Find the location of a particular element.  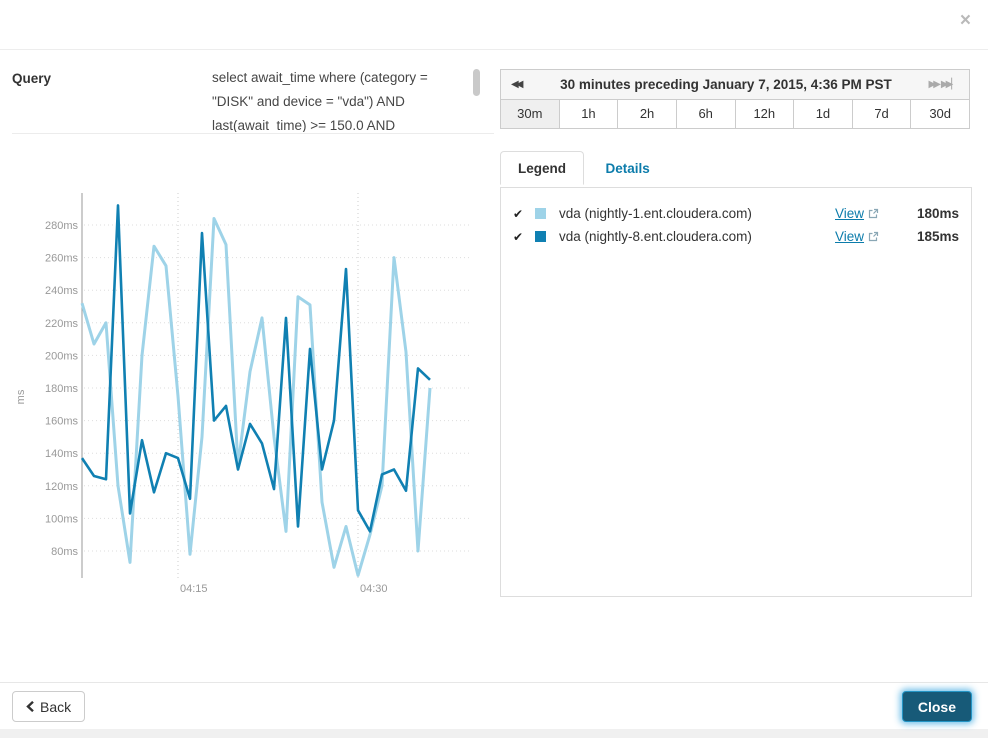

svg-text: 04:15 is located at coordinates (194, 589).